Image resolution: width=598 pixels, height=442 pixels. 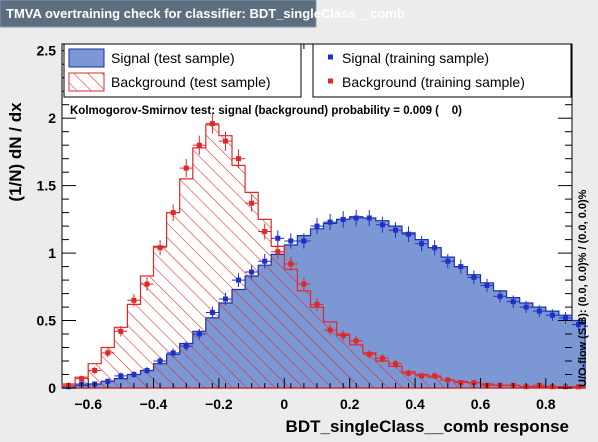 What do you see at coordinates (173, 58) in the screenshot?
I see `legend-signal-test-label: Signal (test sample)` at bounding box center [173, 58].